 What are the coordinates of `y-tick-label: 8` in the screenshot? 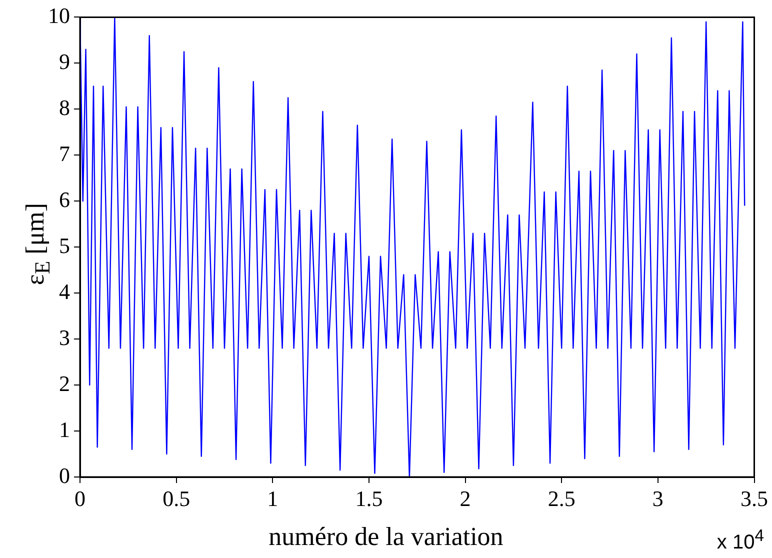 It's located at (64, 107).